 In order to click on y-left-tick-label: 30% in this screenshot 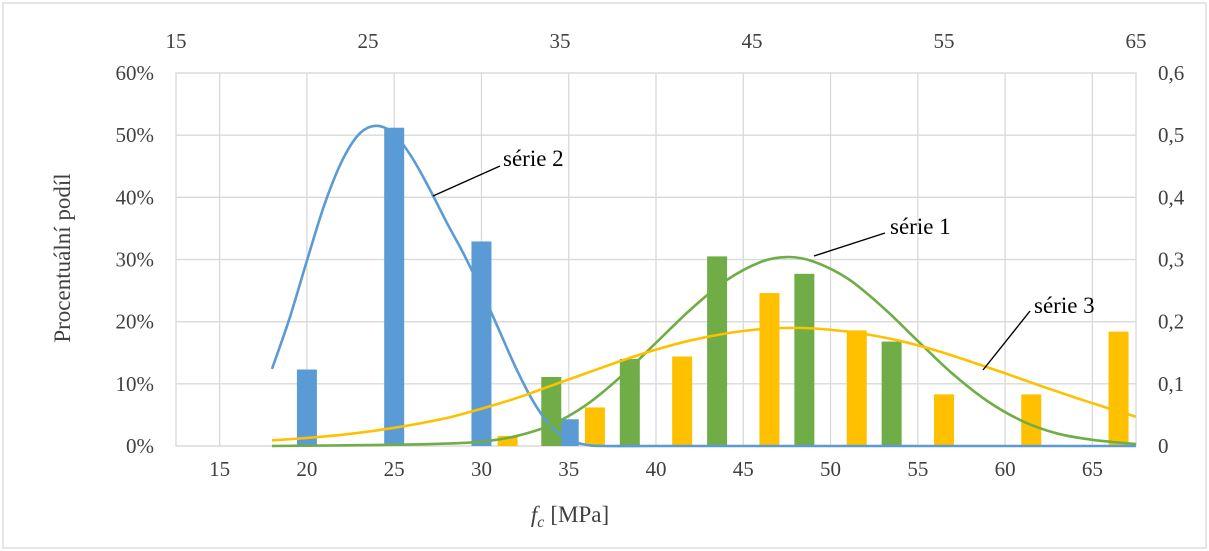, I will do `click(135, 260)`.